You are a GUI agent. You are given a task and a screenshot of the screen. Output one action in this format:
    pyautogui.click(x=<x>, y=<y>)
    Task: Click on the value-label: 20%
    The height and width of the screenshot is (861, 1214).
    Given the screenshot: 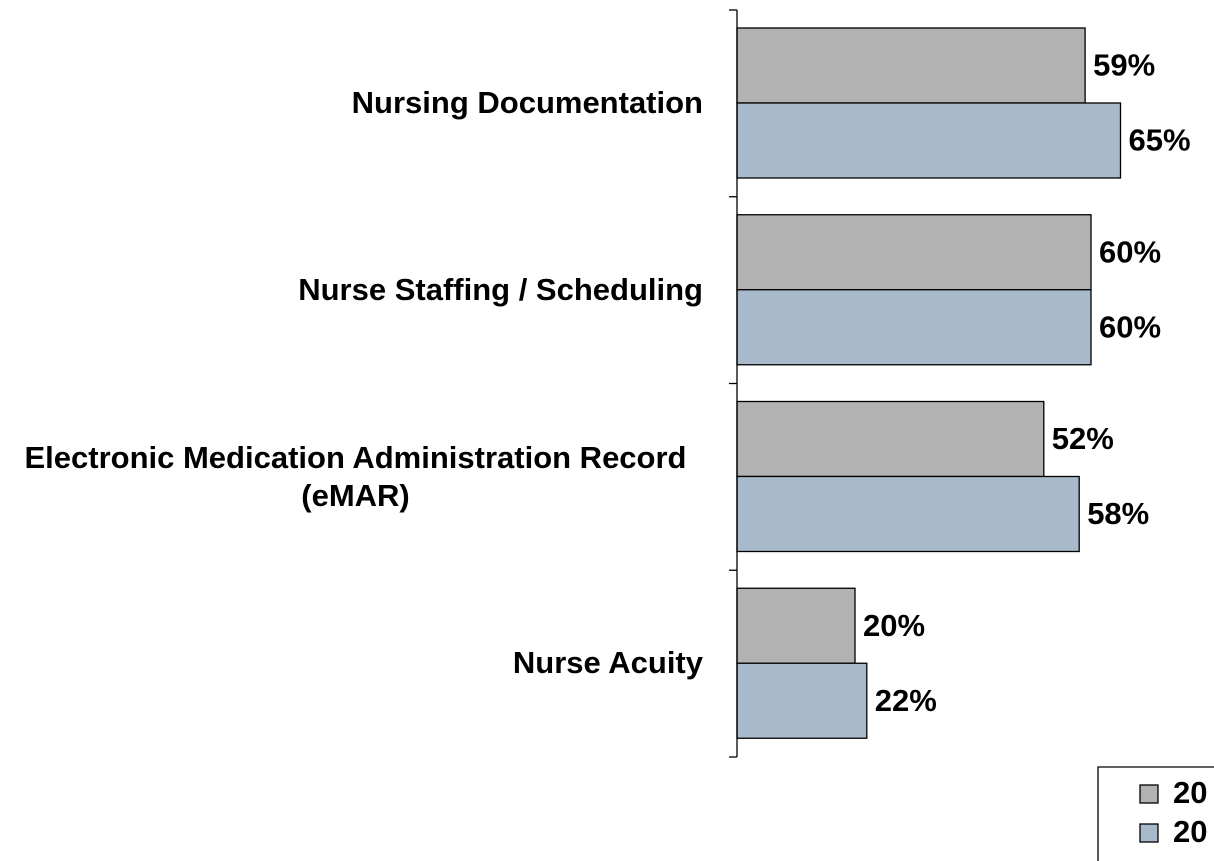 What is the action you would take?
    pyautogui.click(x=894, y=625)
    